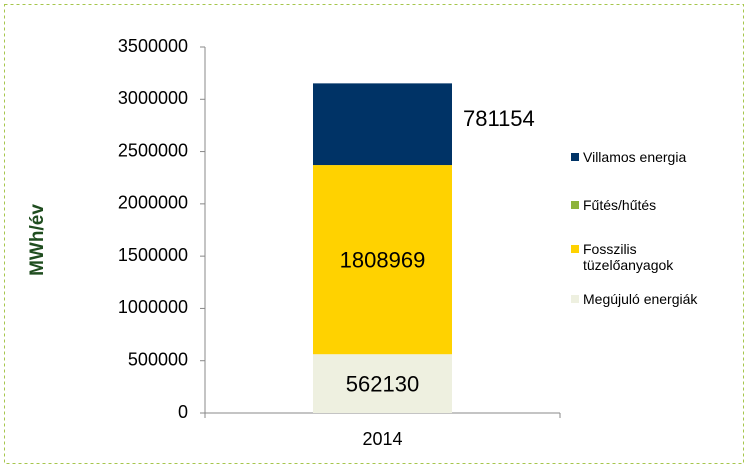 Image resolution: width=748 pixels, height=468 pixels. I want to click on legend-item: Fűtés/hűtés, so click(646, 205).